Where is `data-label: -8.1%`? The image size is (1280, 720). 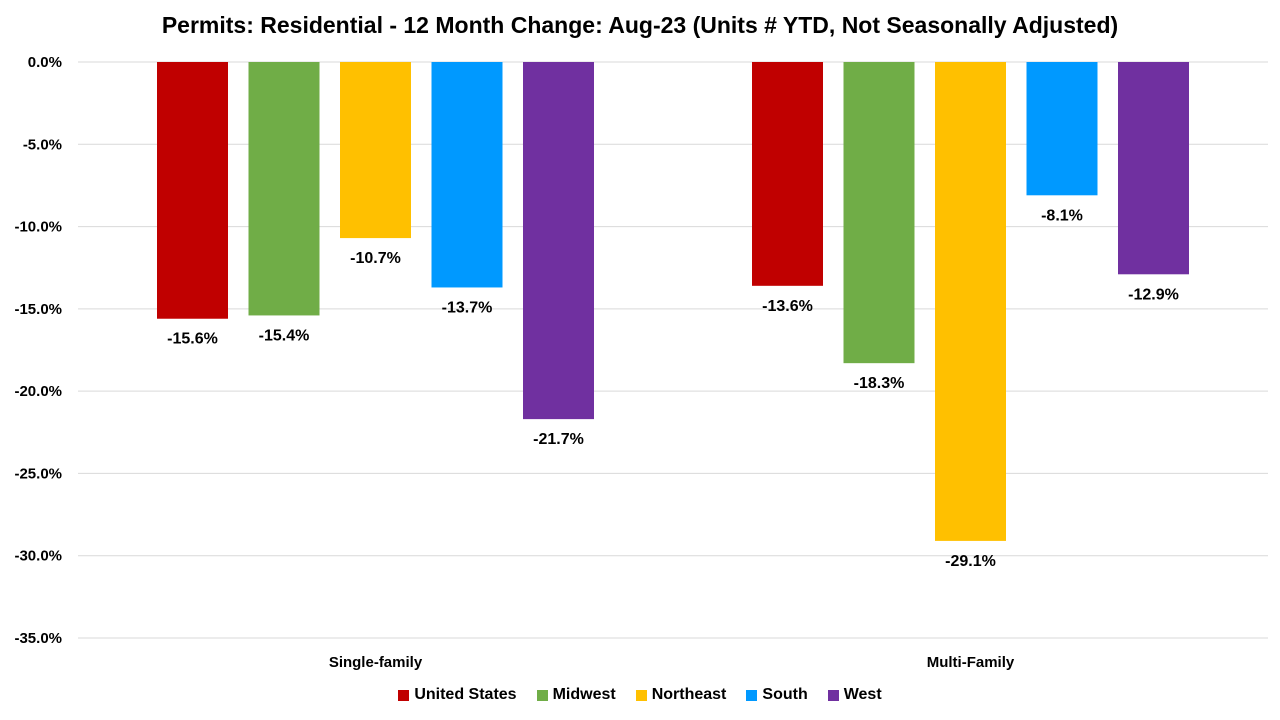
data-label: -8.1% is located at coordinates (1062, 215).